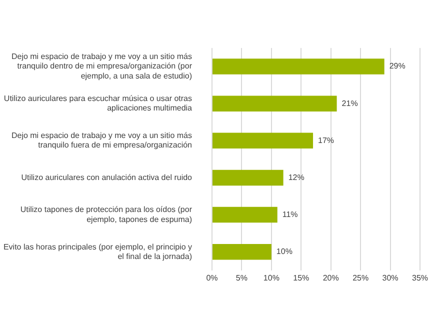 The image size is (448, 336). I want to click on x-tick-label: 10%, so click(271, 277).